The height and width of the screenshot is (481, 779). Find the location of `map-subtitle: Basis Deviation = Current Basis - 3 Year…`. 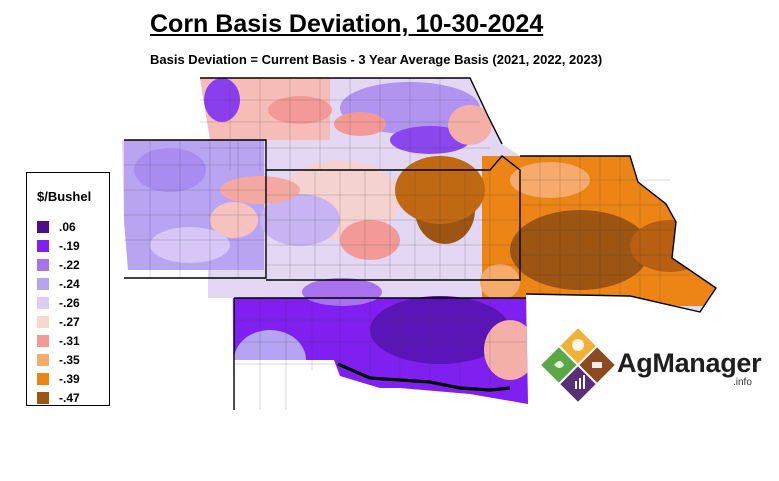

map-subtitle: Basis Deviation = Current Basis - 3 Year… is located at coordinates (376, 59).